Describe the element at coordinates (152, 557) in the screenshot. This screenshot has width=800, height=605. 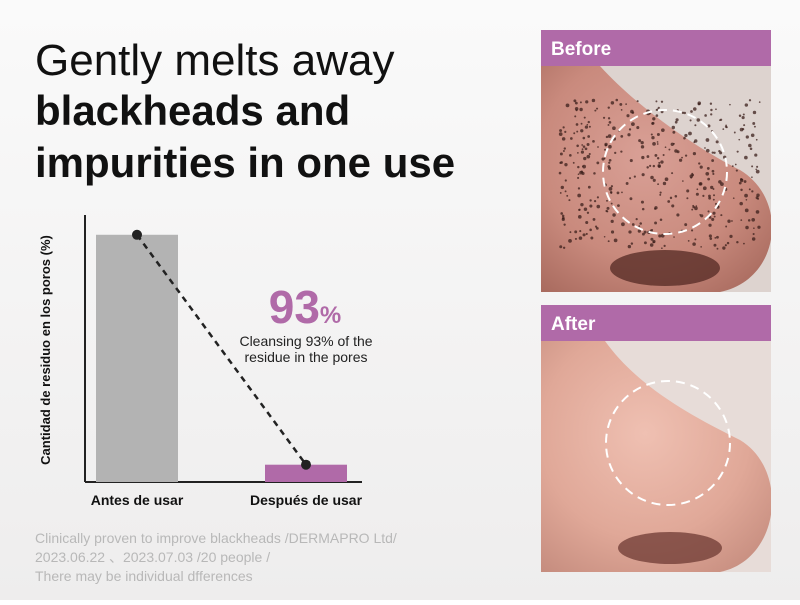
I see `footnote: 2023.06.22 、2023.07.03 /20 people /` at that location.